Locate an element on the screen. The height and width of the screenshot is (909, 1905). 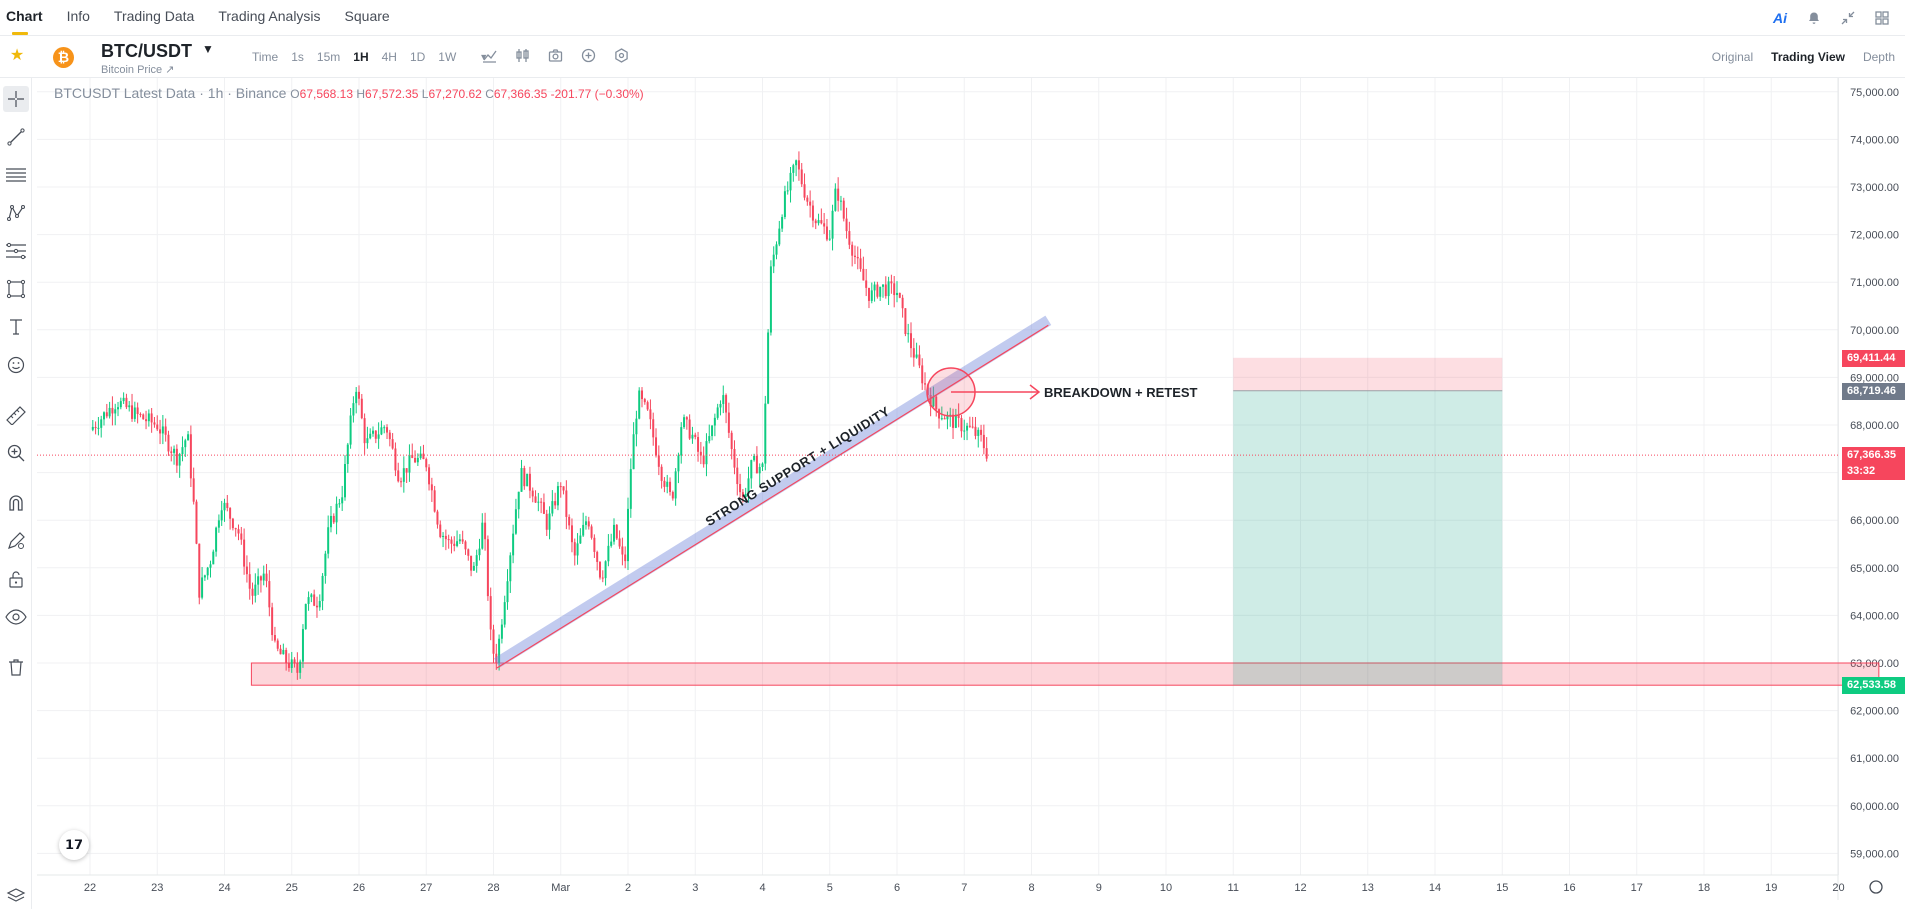
visibility-eye-icon is located at coordinates (16, 617).